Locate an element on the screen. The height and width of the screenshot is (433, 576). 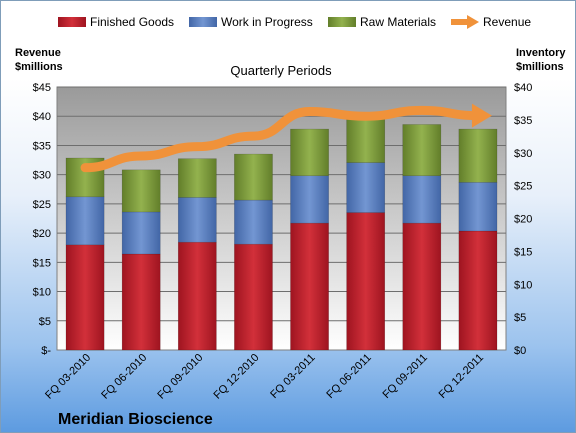
revenue-line is located at coordinates (286, 138).